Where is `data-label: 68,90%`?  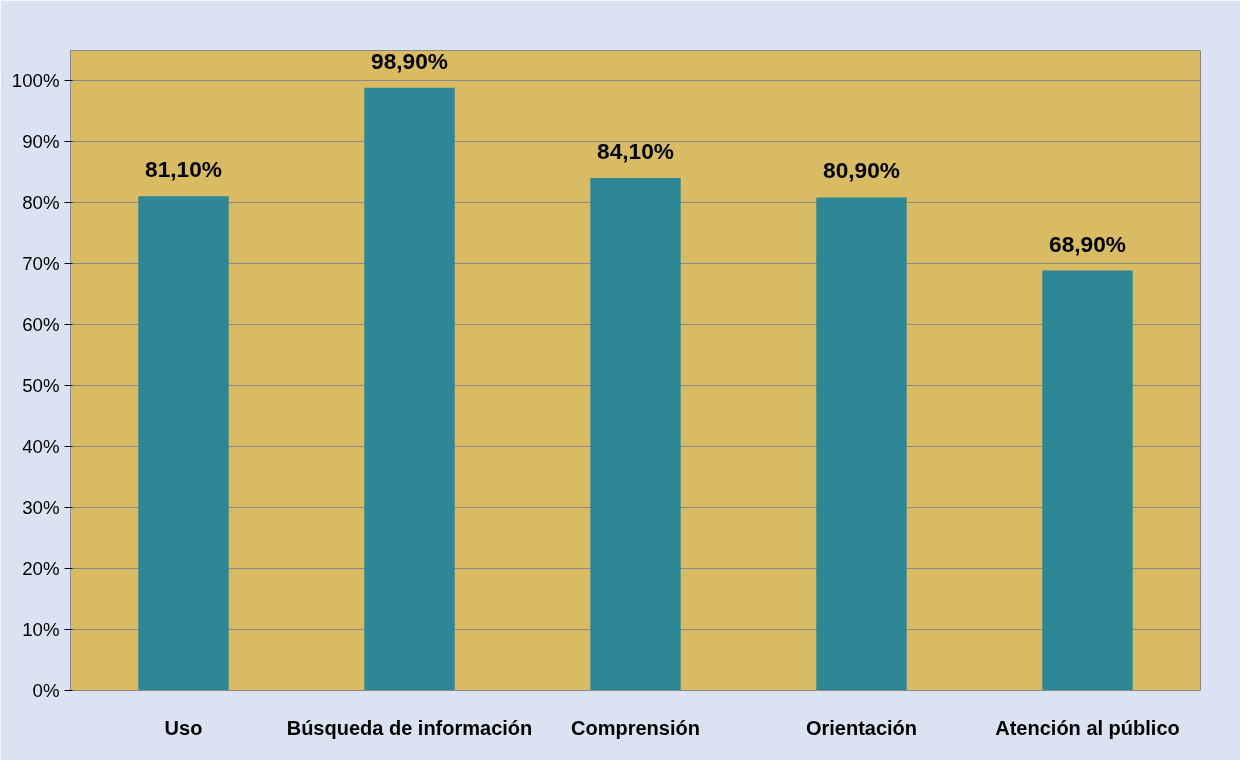 data-label: 68,90% is located at coordinates (1087, 243).